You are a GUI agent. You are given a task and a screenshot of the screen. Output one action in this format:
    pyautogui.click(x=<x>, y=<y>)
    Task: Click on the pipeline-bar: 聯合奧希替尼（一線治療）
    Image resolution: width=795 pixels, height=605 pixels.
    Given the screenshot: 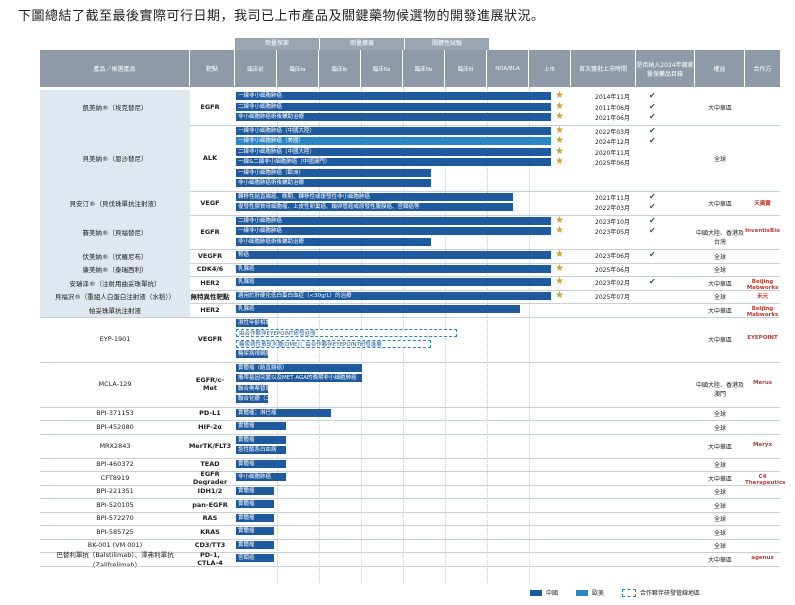 What is the action you would take?
    pyautogui.click(x=252, y=388)
    